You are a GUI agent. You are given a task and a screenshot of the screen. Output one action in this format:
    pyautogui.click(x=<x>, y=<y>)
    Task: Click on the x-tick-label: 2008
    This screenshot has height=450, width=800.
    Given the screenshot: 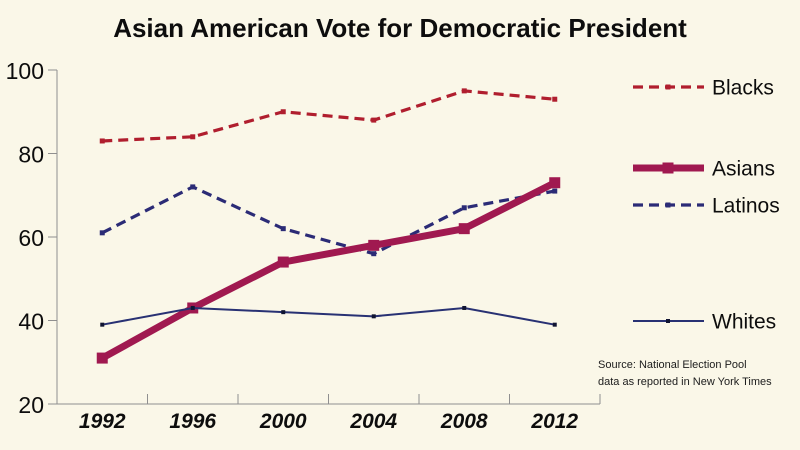 What is the action you would take?
    pyautogui.click(x=464, y=421)
    